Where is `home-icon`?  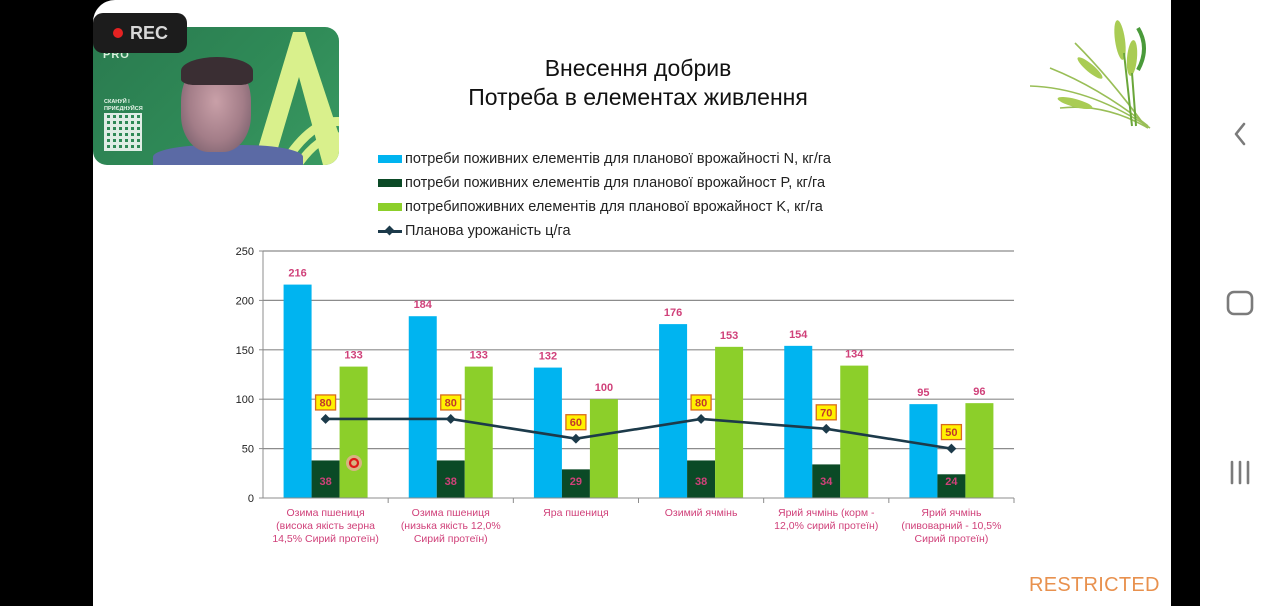
home-icon is located at coordinates (1240, 303).